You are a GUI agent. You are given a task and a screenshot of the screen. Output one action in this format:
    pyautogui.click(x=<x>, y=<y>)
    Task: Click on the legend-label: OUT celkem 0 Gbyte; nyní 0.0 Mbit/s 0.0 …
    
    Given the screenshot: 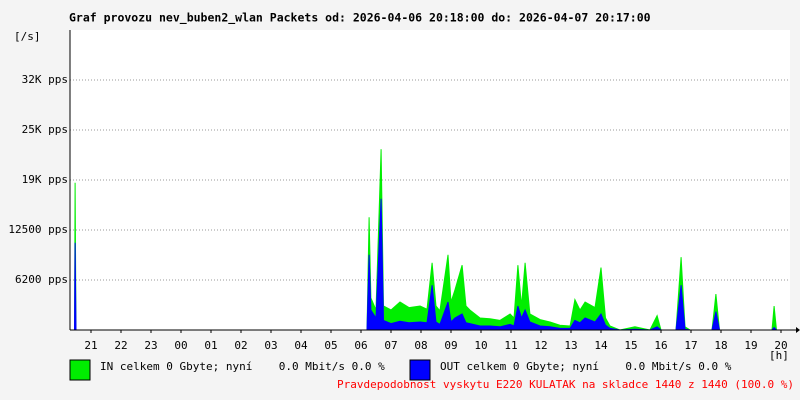 What is the action you would take?
    pyautogui.click(x=586, y=366)
    